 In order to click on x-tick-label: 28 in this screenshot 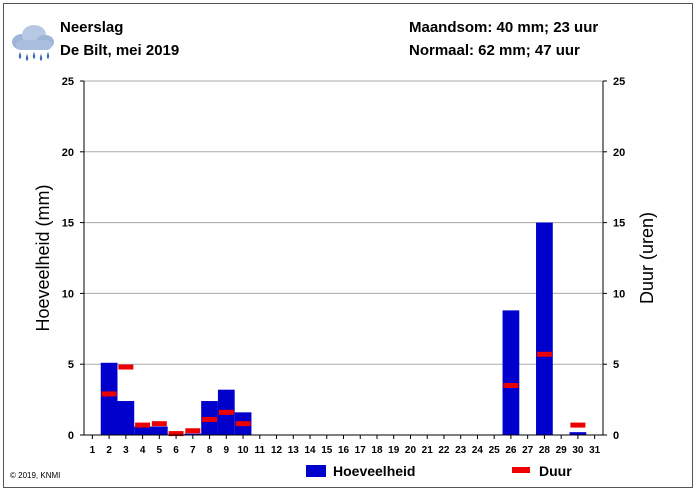, I will do `click(545, 450)`.